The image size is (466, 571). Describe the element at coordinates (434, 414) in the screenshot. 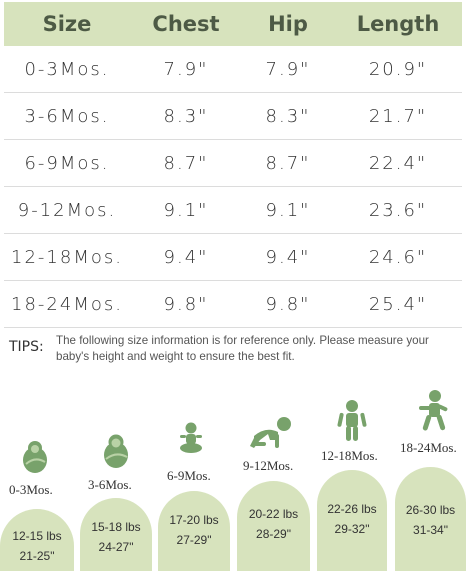

I see `walking-toddler-icon` at that location.